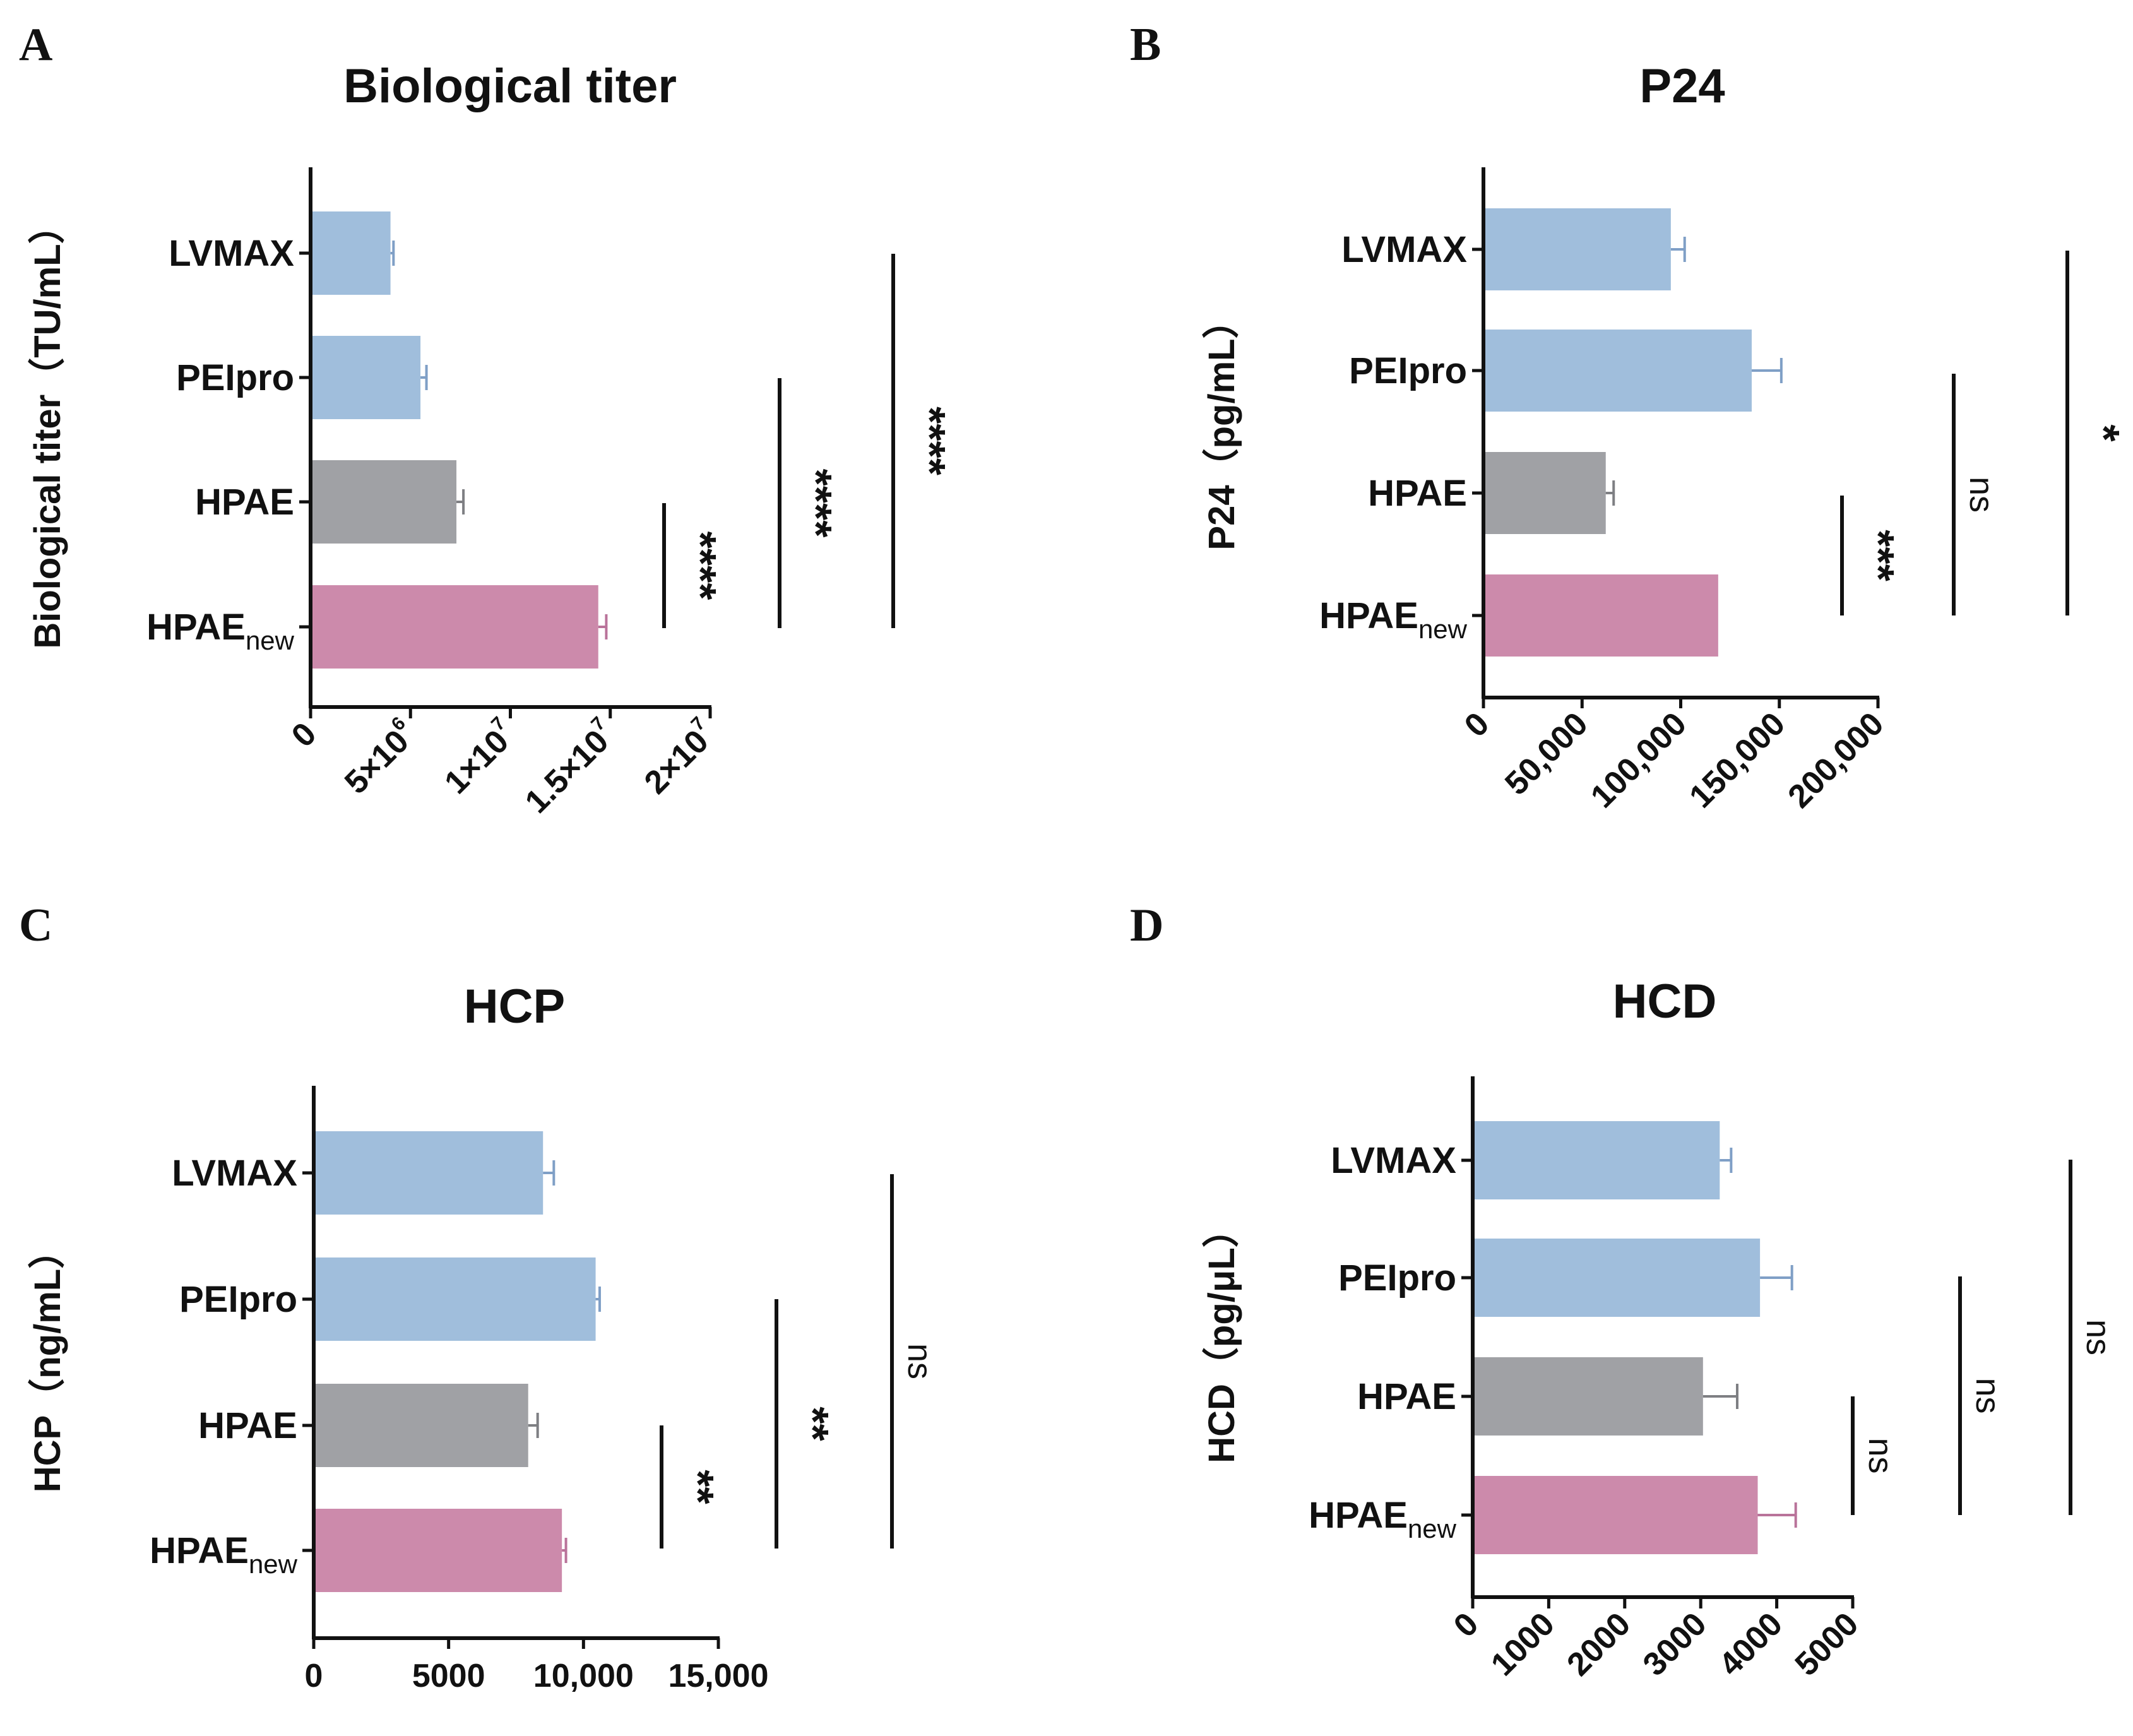 The width and height of the screenshot is (2133, 1736). Describe the element at coordinates (1878, 556) in the screenshot. I see `significance-label: ***` at that location.